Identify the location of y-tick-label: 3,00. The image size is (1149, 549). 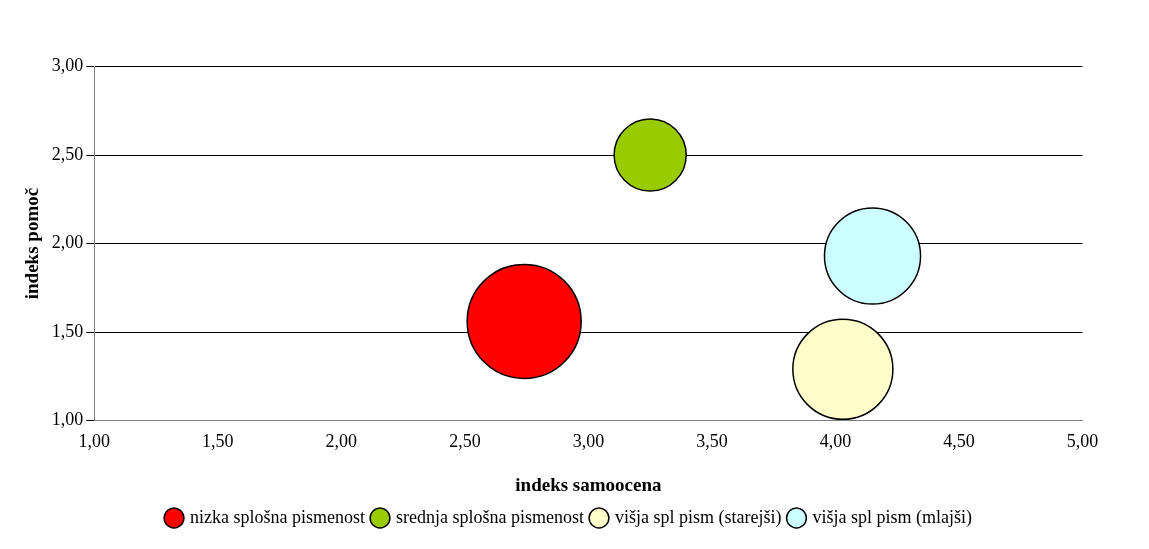
(67, 65).